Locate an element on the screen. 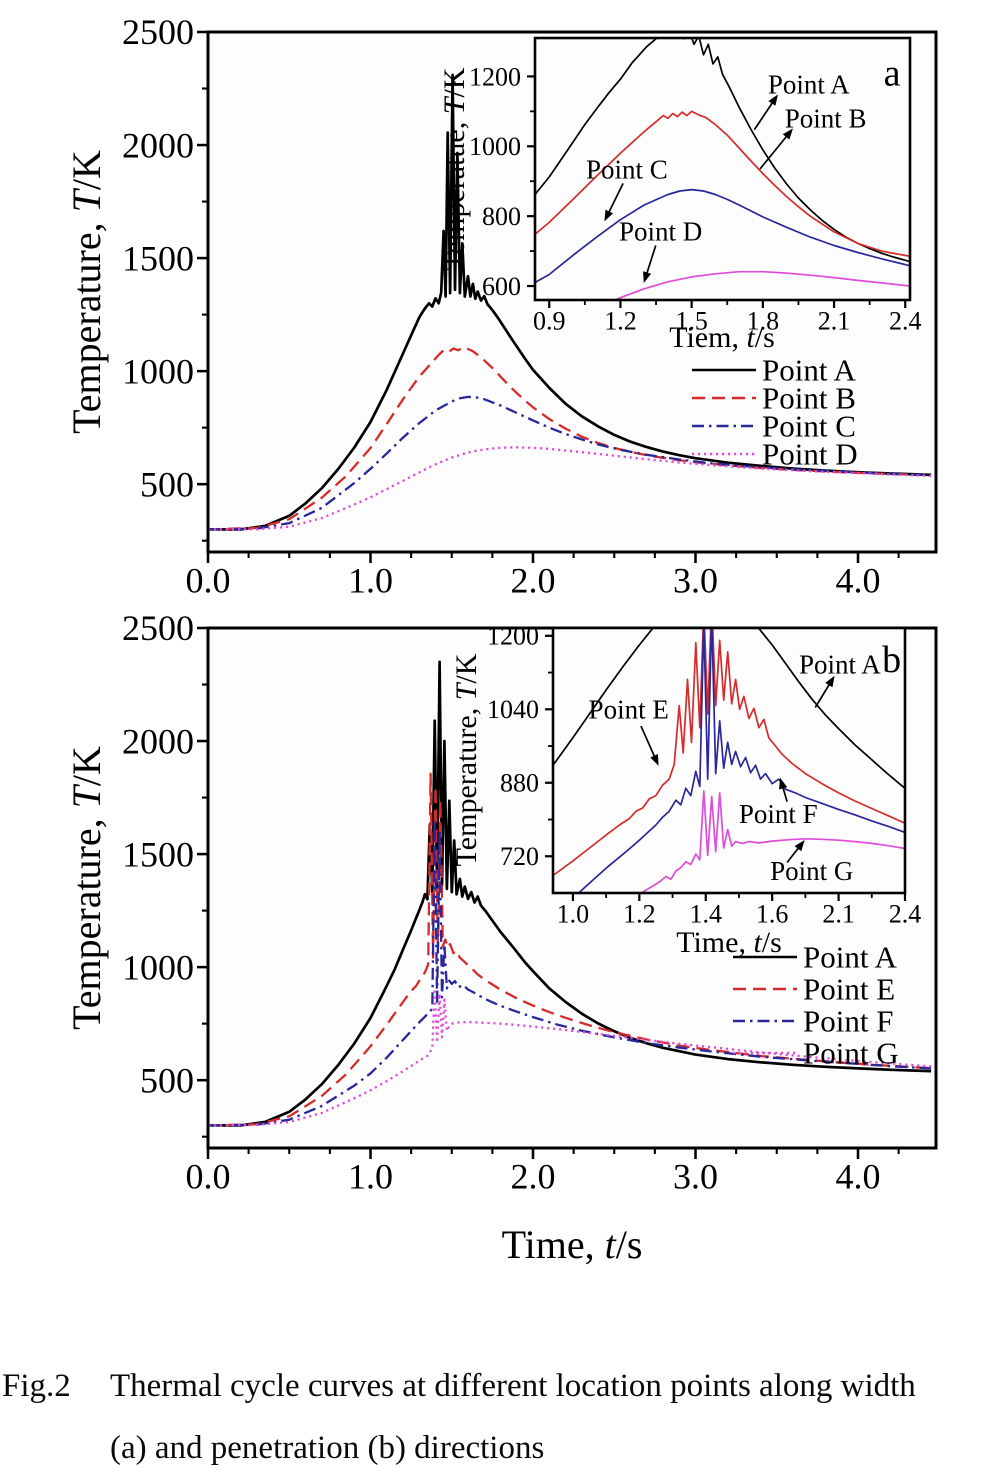  legend-item-point-g: Point G is located at coordinates (816, 1053).